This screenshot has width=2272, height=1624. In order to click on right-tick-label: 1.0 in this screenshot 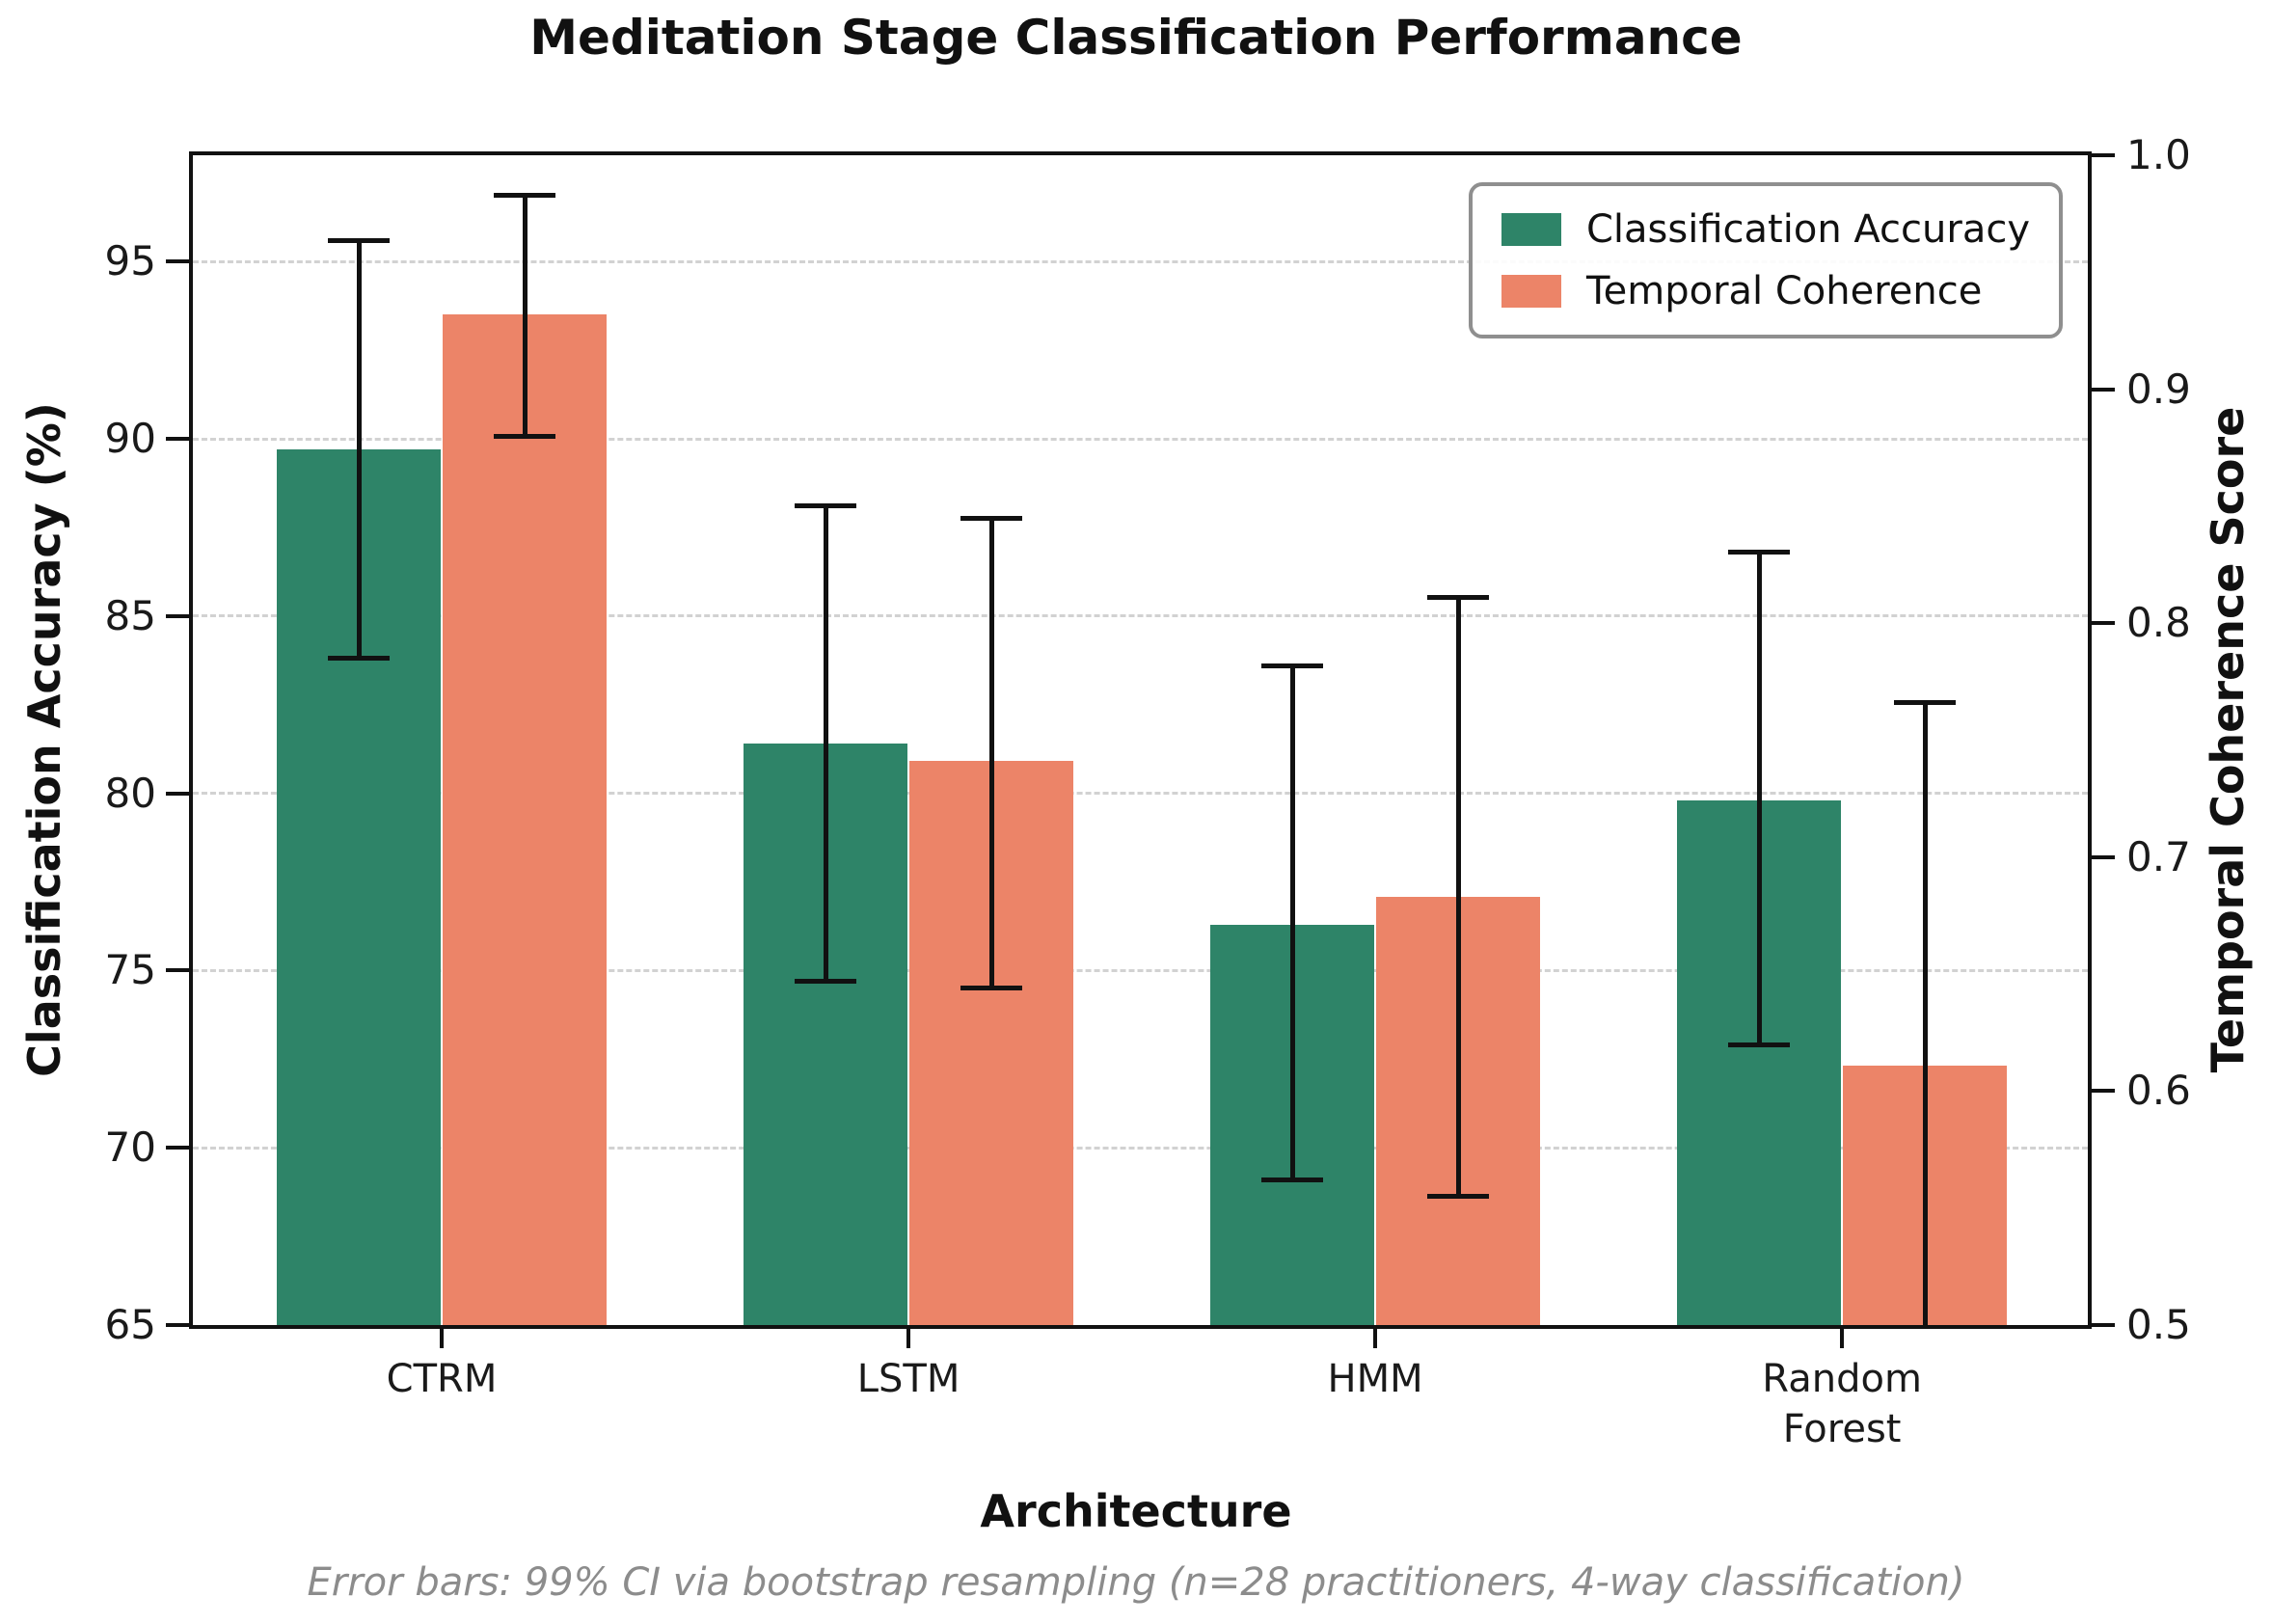, I will do `click(2158, 154)`.